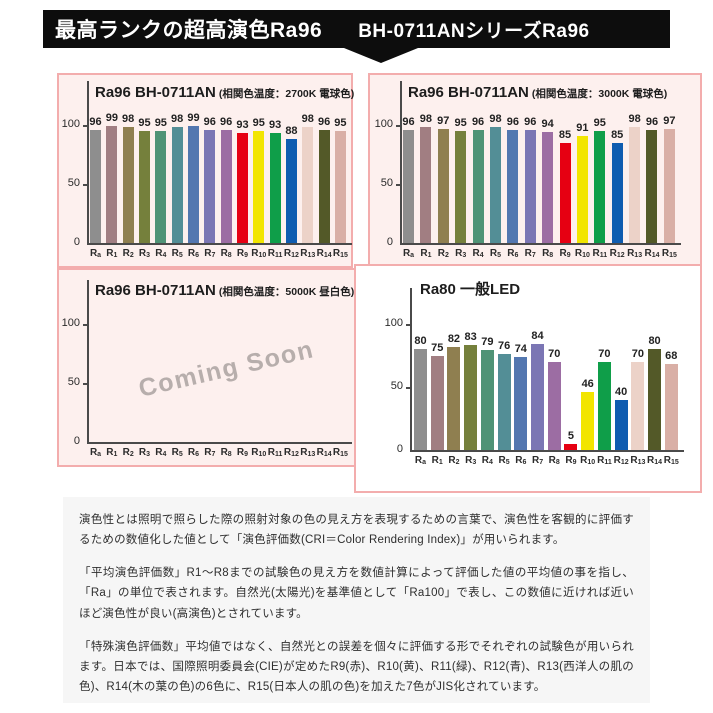  Describe the element at coordinates (420, 341) in the screenshot. I see `bar-value-label: 80` at that location.